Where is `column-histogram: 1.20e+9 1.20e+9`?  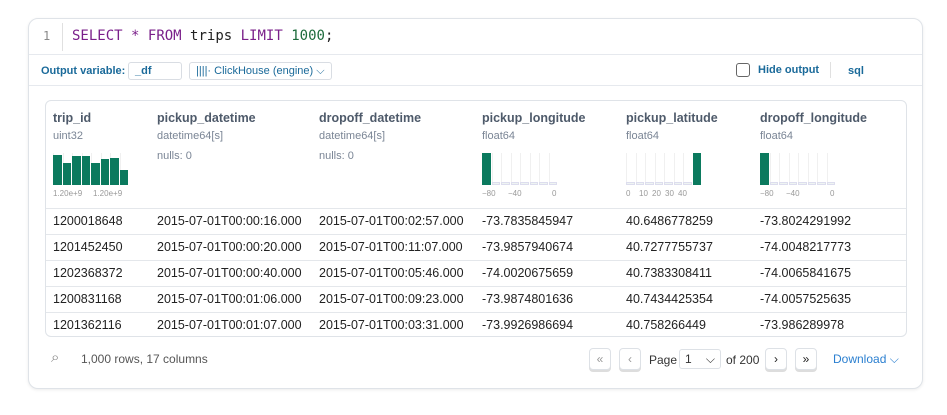
column-histogram: 1.20e+9 1.20e+9 is located at coordinates (93, 176).